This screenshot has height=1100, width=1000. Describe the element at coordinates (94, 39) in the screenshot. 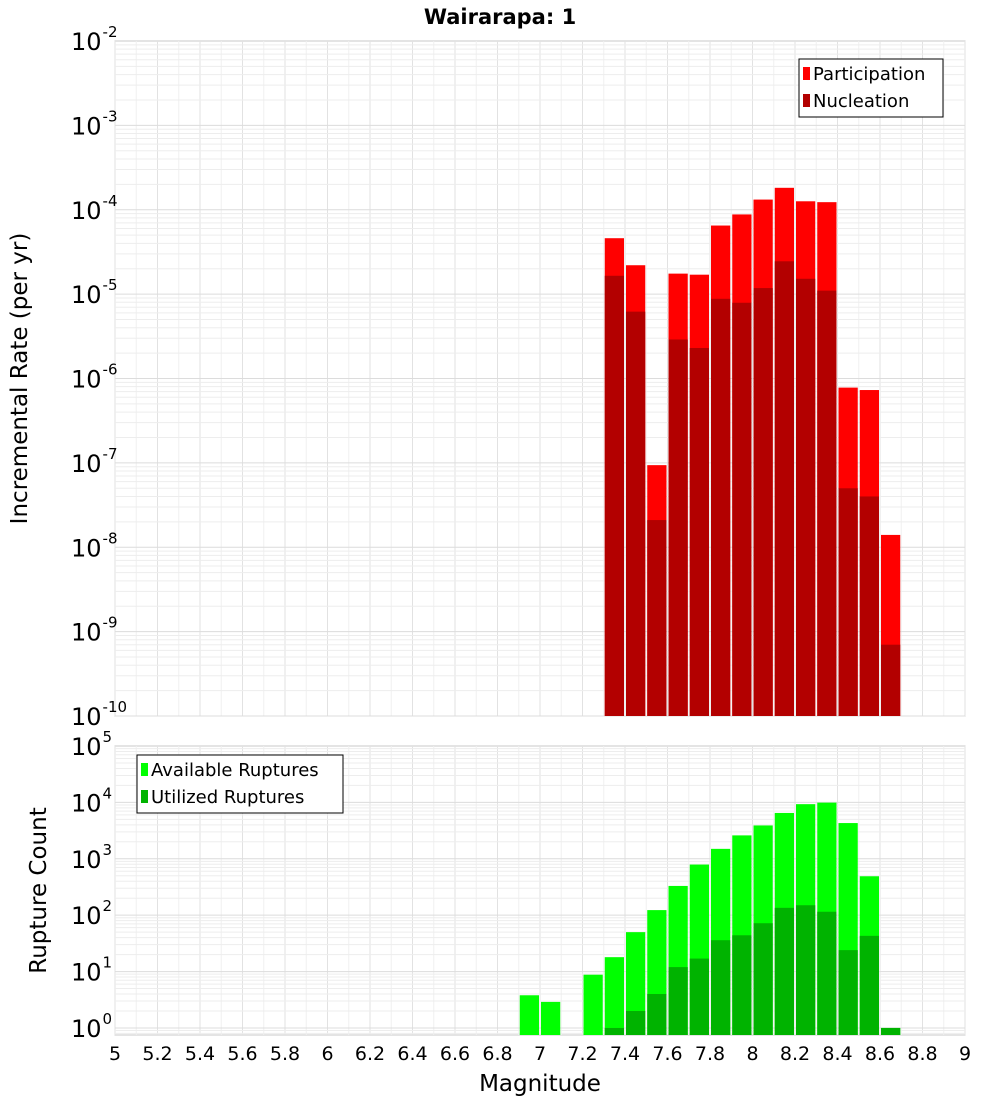

I see `y-tick-label: 10⁻²` at that location.